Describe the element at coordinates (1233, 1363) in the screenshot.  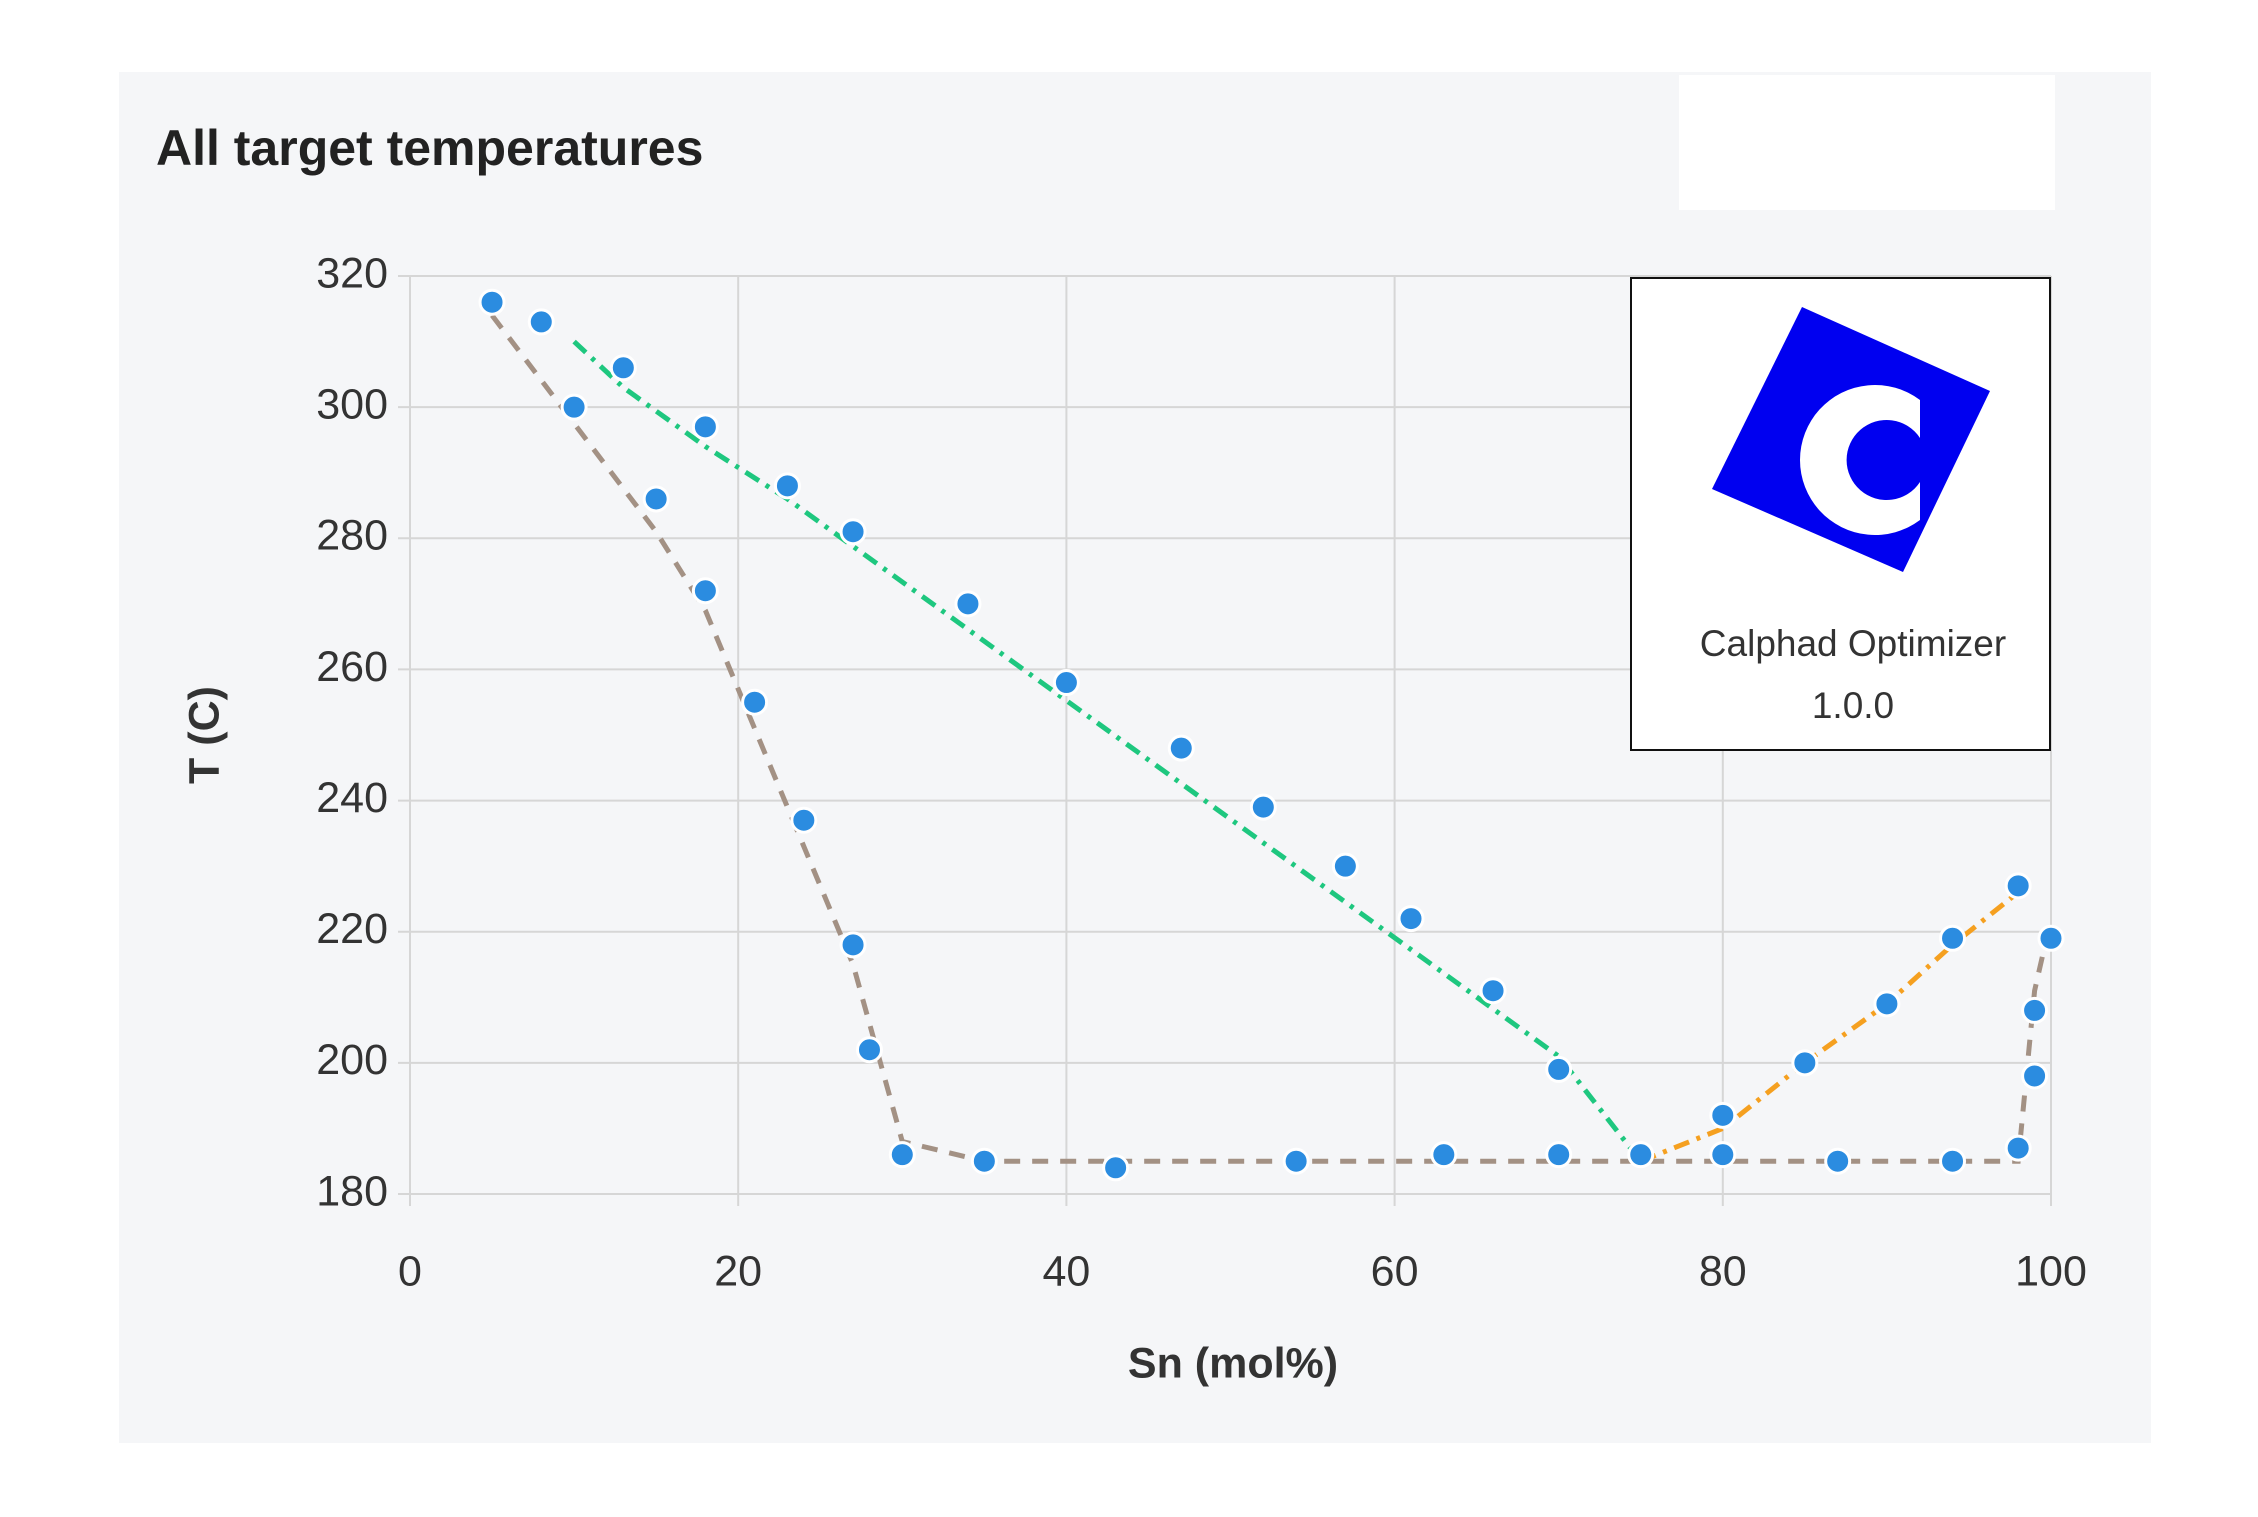
I see `x-axis-label: Sn (mol%)` at that location.